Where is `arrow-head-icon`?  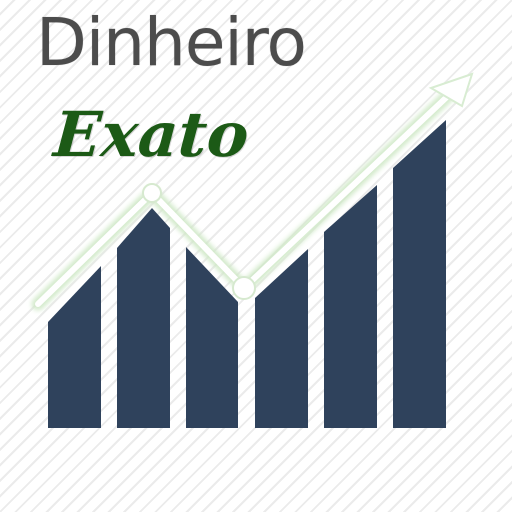 arrow-head-icon is located at coordinates (451, 90).